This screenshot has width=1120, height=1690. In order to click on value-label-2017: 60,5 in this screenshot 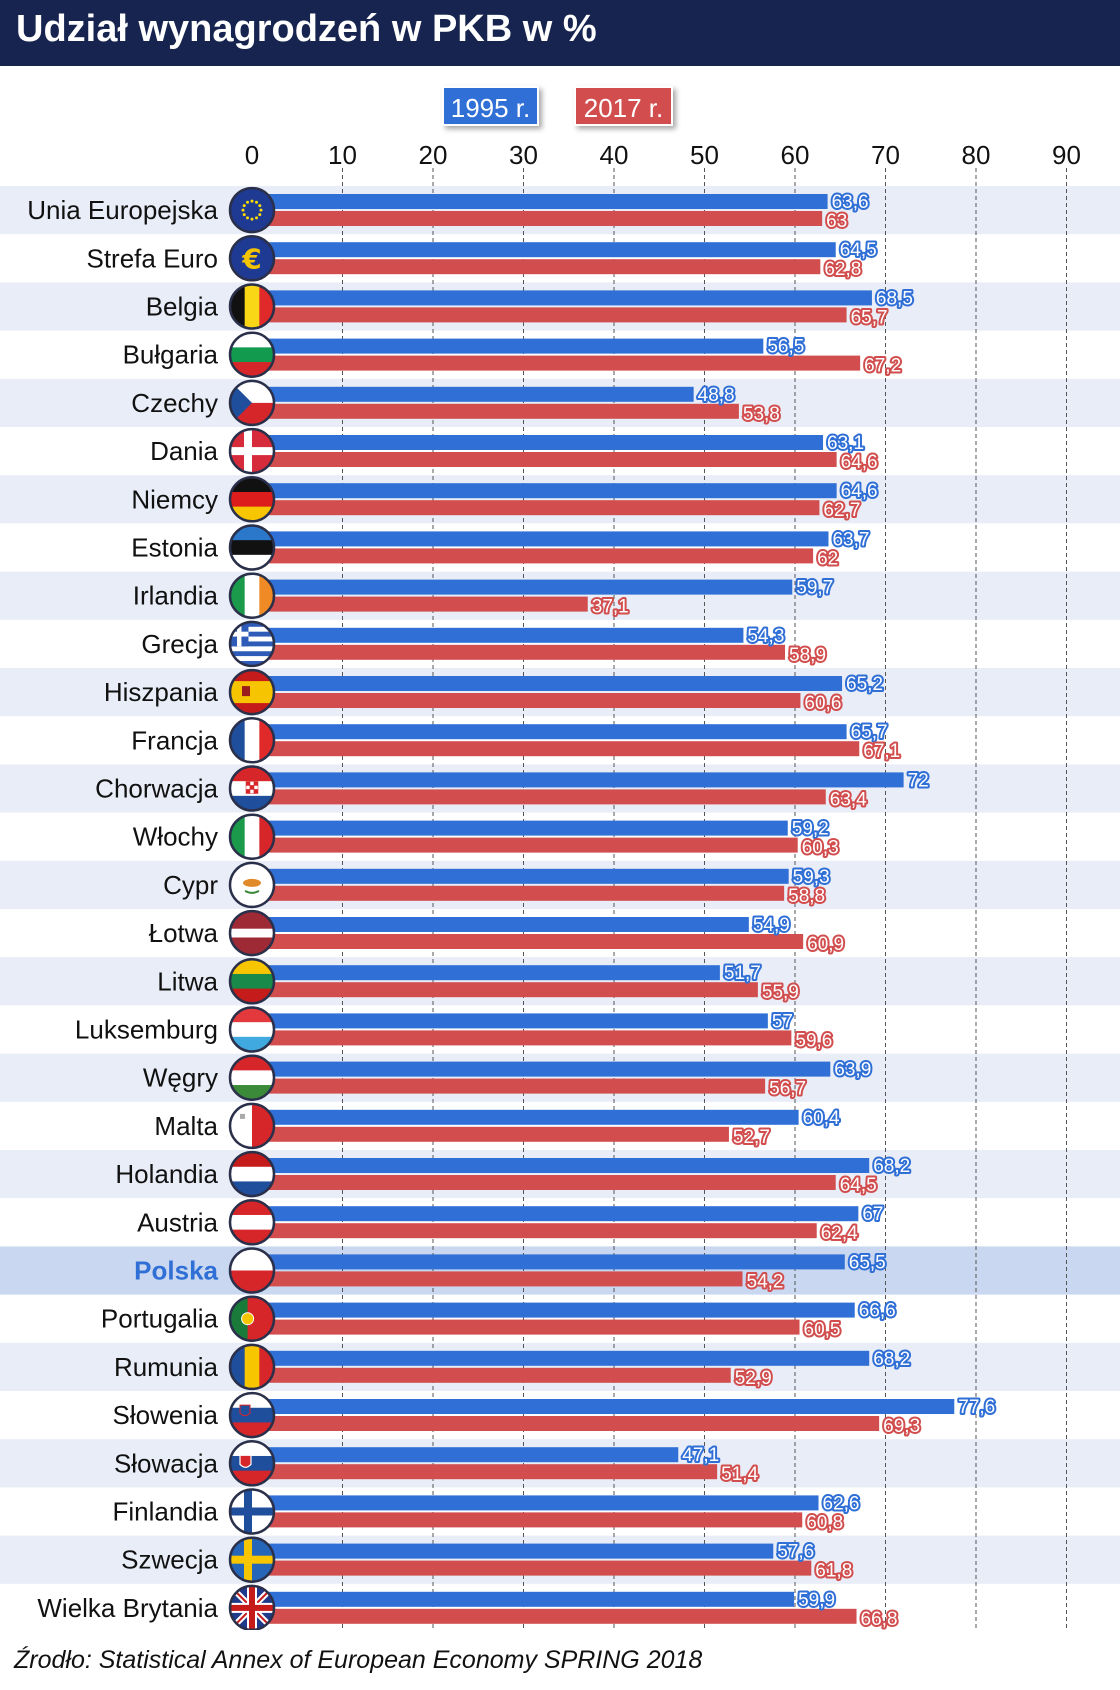, I will do `click(822, 1330)`.